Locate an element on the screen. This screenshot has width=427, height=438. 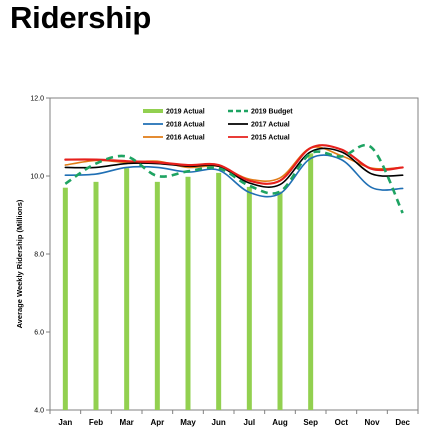
line-2018-actual is located at coordinates (234, 176).